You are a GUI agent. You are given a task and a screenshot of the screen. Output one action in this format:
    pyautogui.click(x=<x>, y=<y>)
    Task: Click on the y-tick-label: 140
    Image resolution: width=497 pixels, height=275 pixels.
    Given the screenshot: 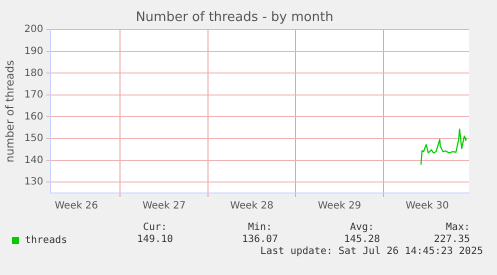 What is the action you would take?
    pyautogui.click(x=34, y=160)
    